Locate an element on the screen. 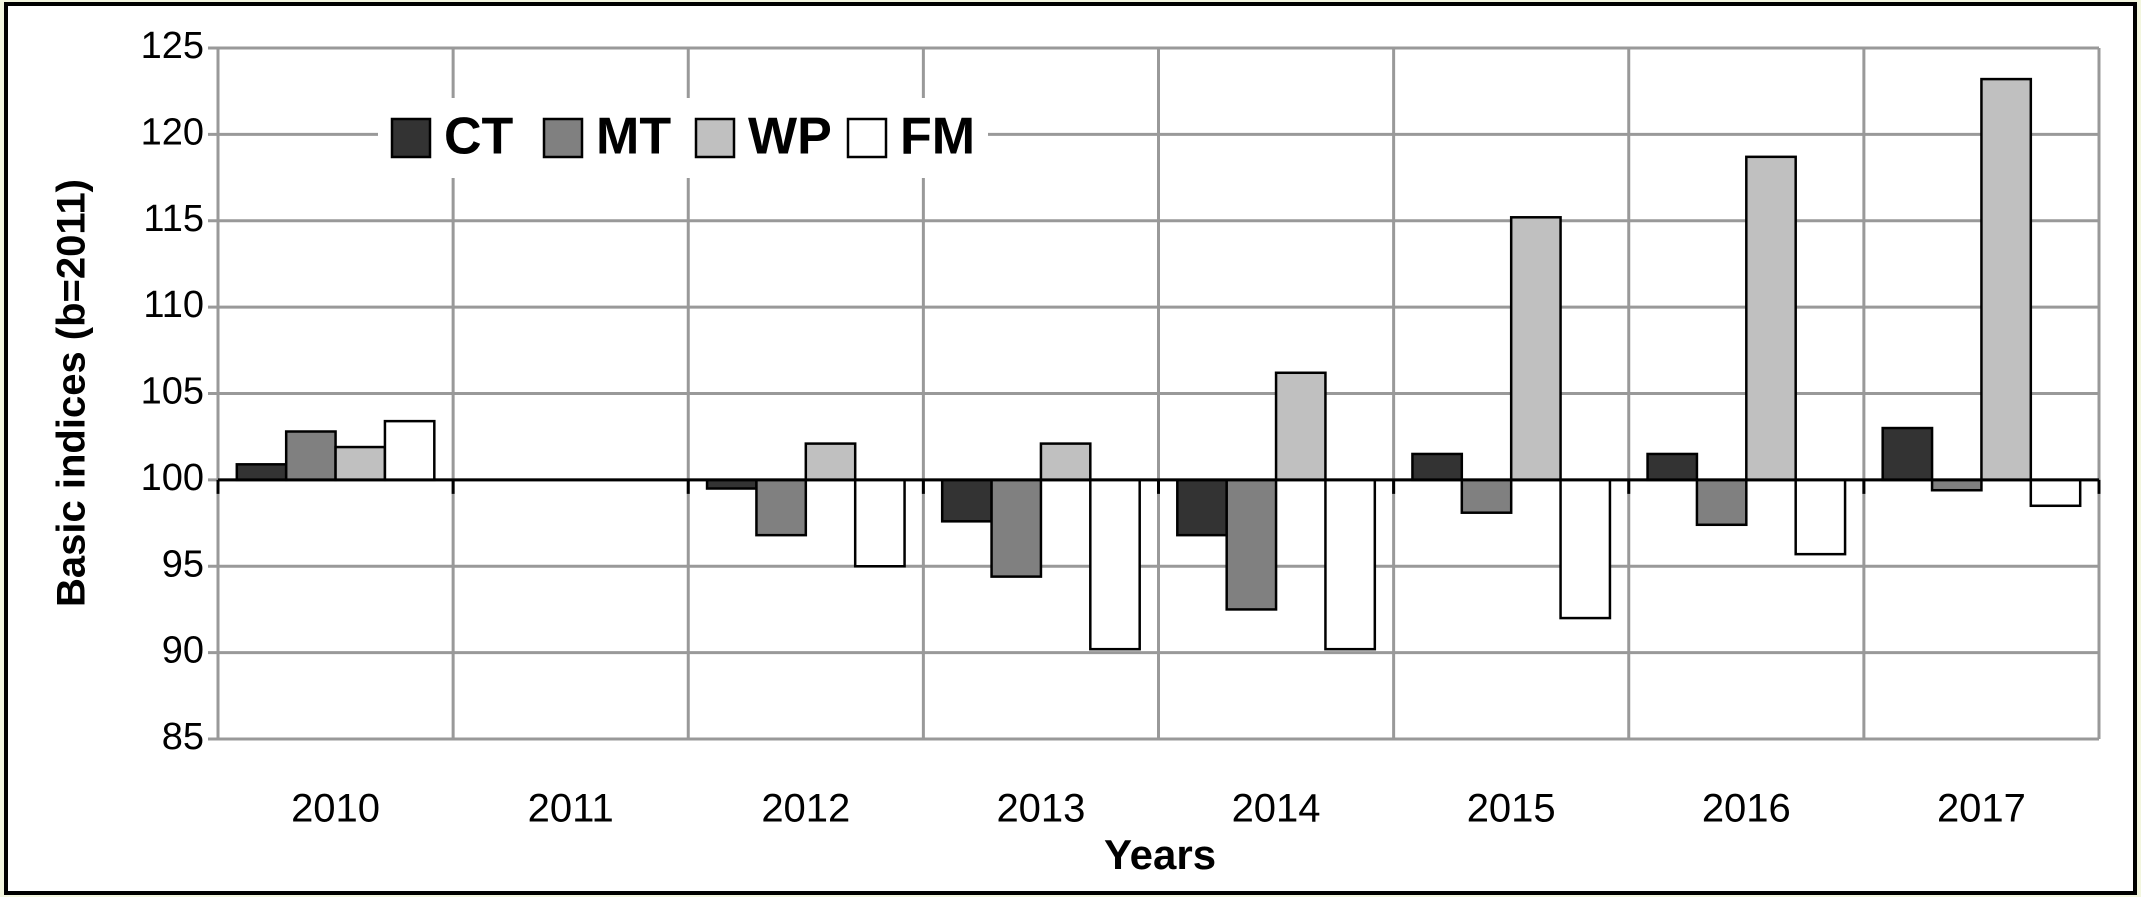 The image size is (2141, 897). y-tick-label: 100 is located at coordinates (172, 478).